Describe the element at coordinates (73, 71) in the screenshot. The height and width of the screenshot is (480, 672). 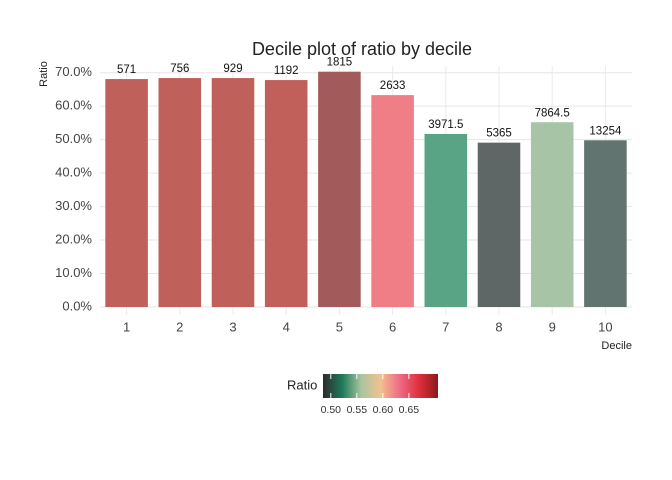
I see `y-tick-label: 70.0%` at that location.